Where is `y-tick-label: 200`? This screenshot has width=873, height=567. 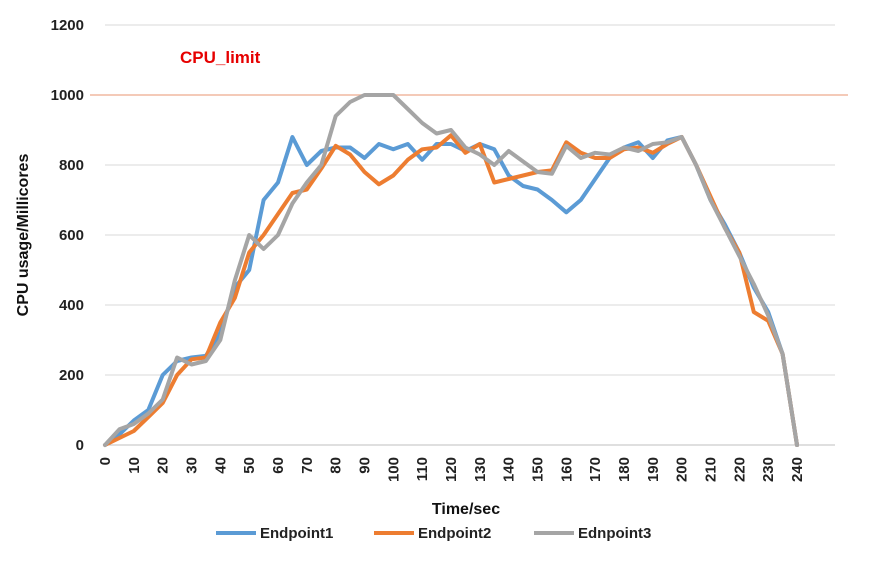 y-tick-label: 200 is located at coordinates (71, 375).